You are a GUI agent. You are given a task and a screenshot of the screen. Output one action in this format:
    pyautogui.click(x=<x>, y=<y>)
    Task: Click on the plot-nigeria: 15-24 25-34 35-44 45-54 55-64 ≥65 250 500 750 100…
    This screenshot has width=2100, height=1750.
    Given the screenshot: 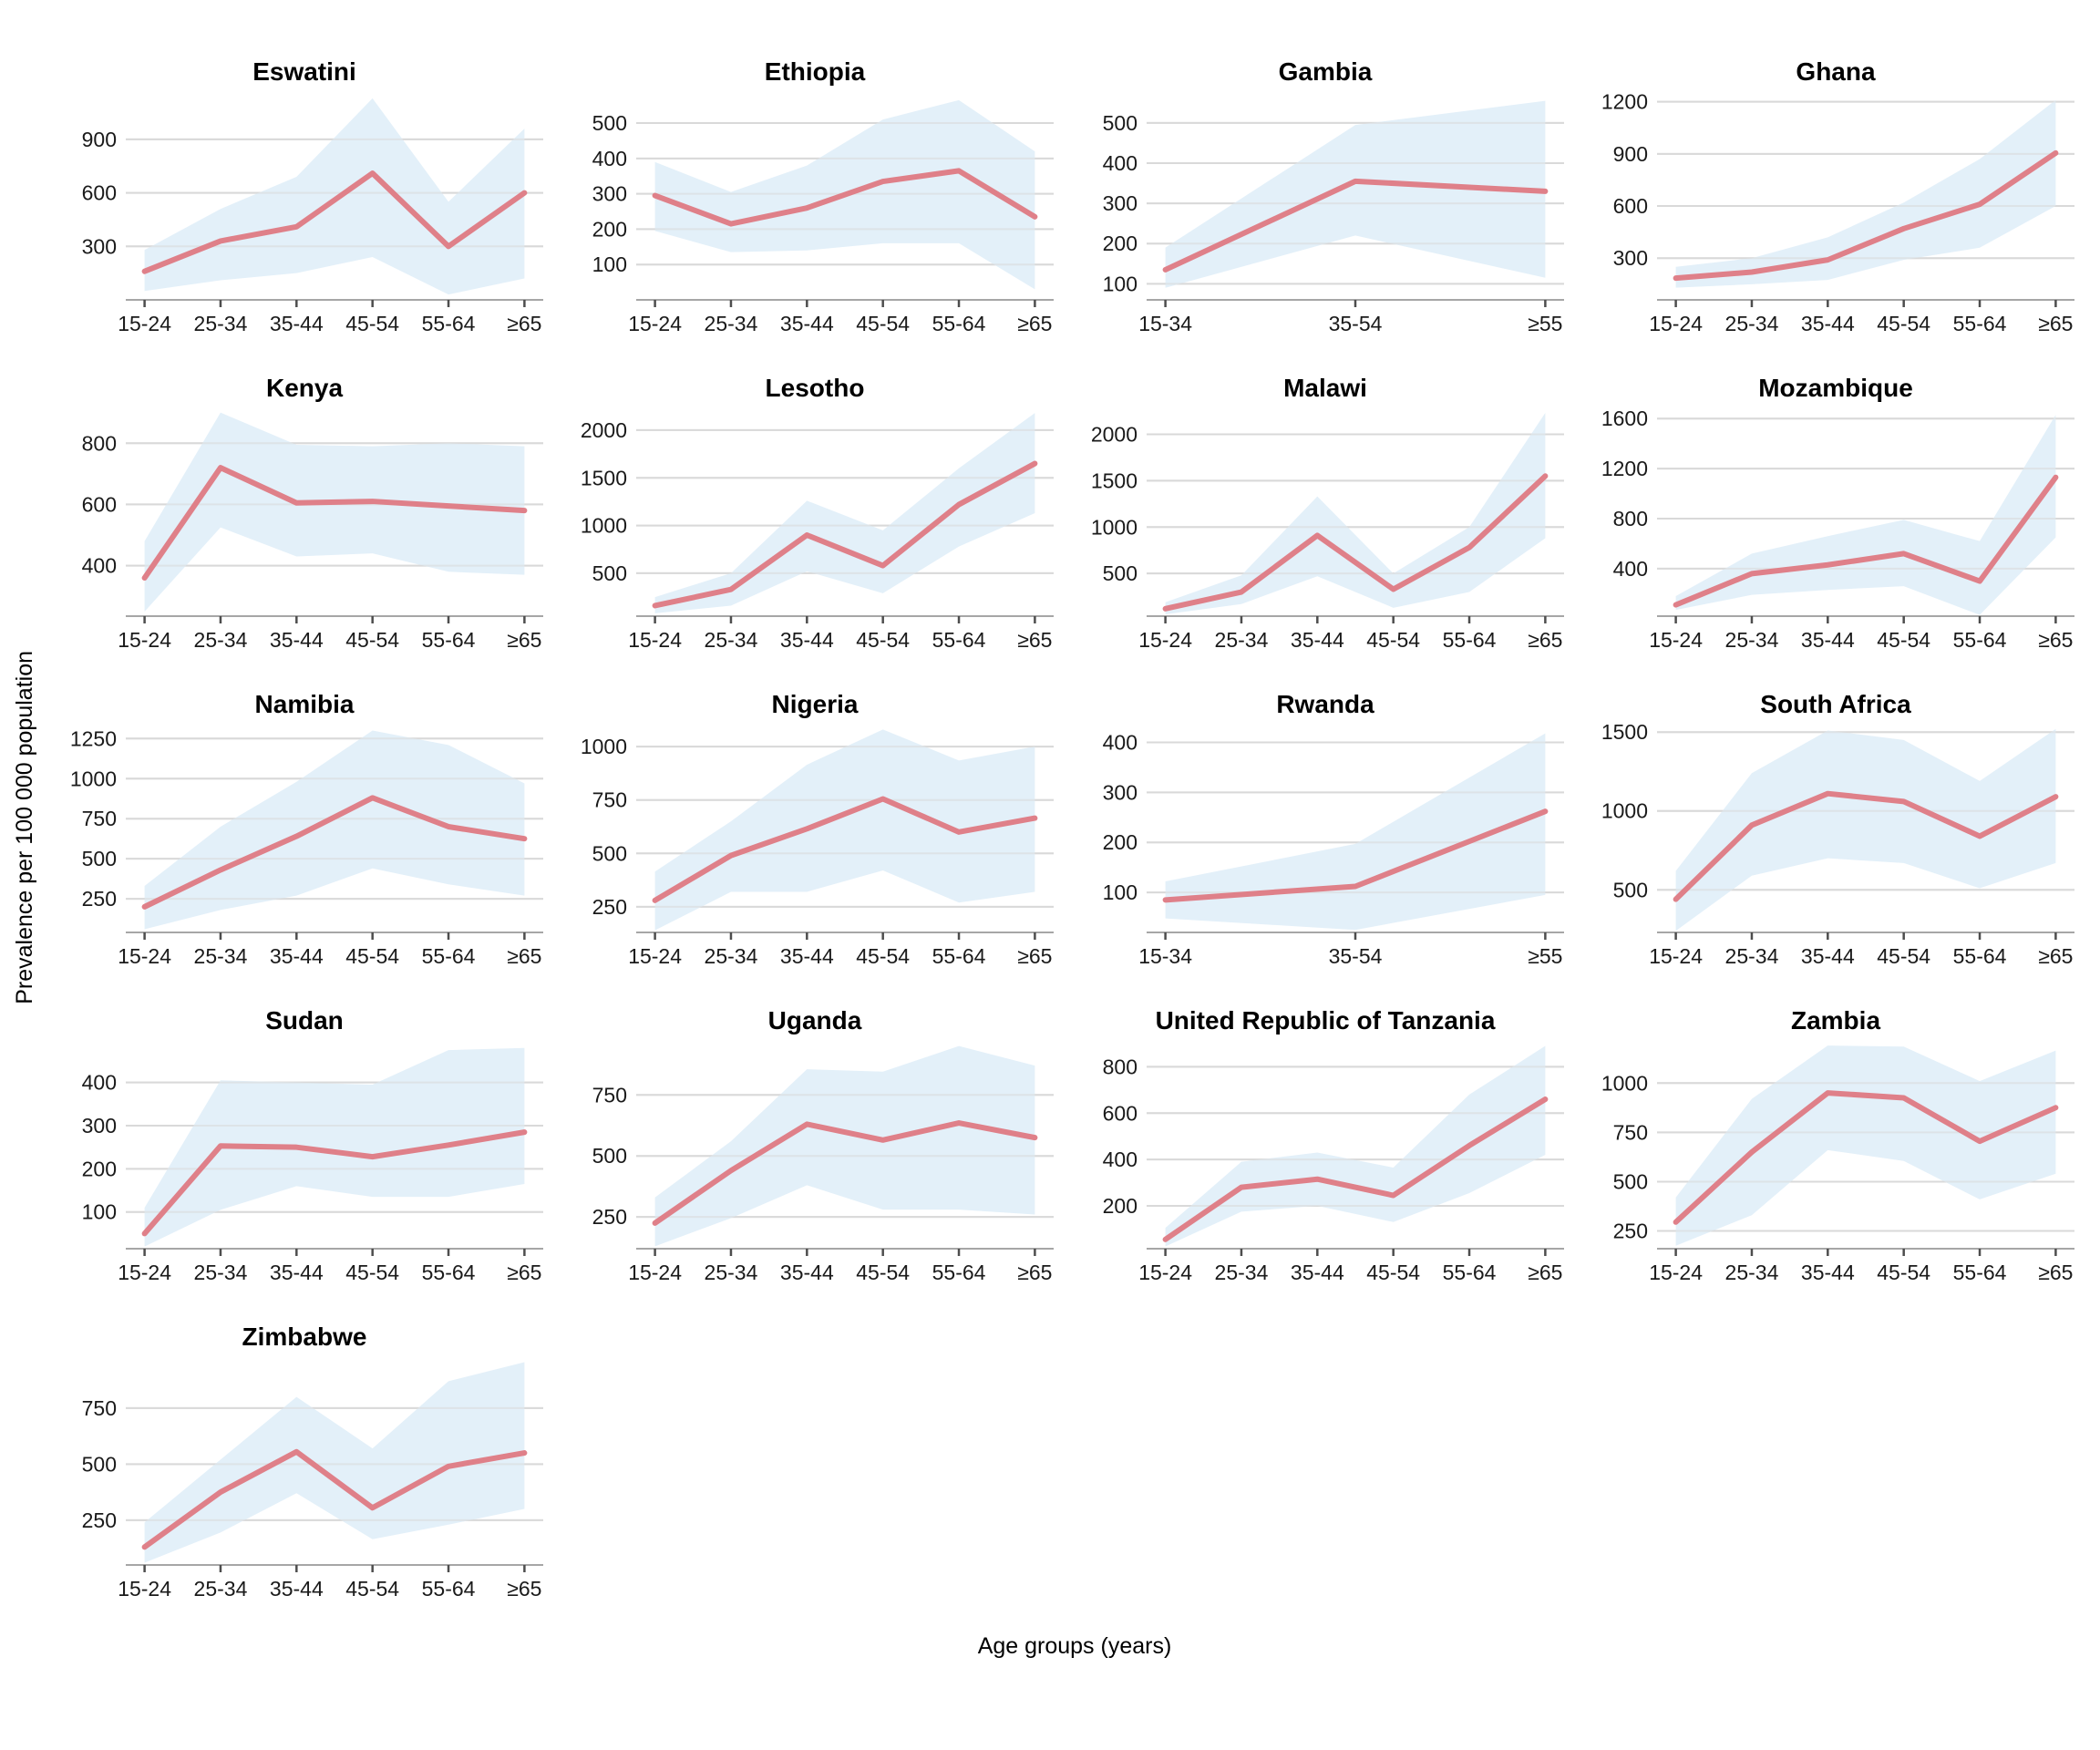 What is the action you would take?
    pyautogui.click(x=817, y=849)
    